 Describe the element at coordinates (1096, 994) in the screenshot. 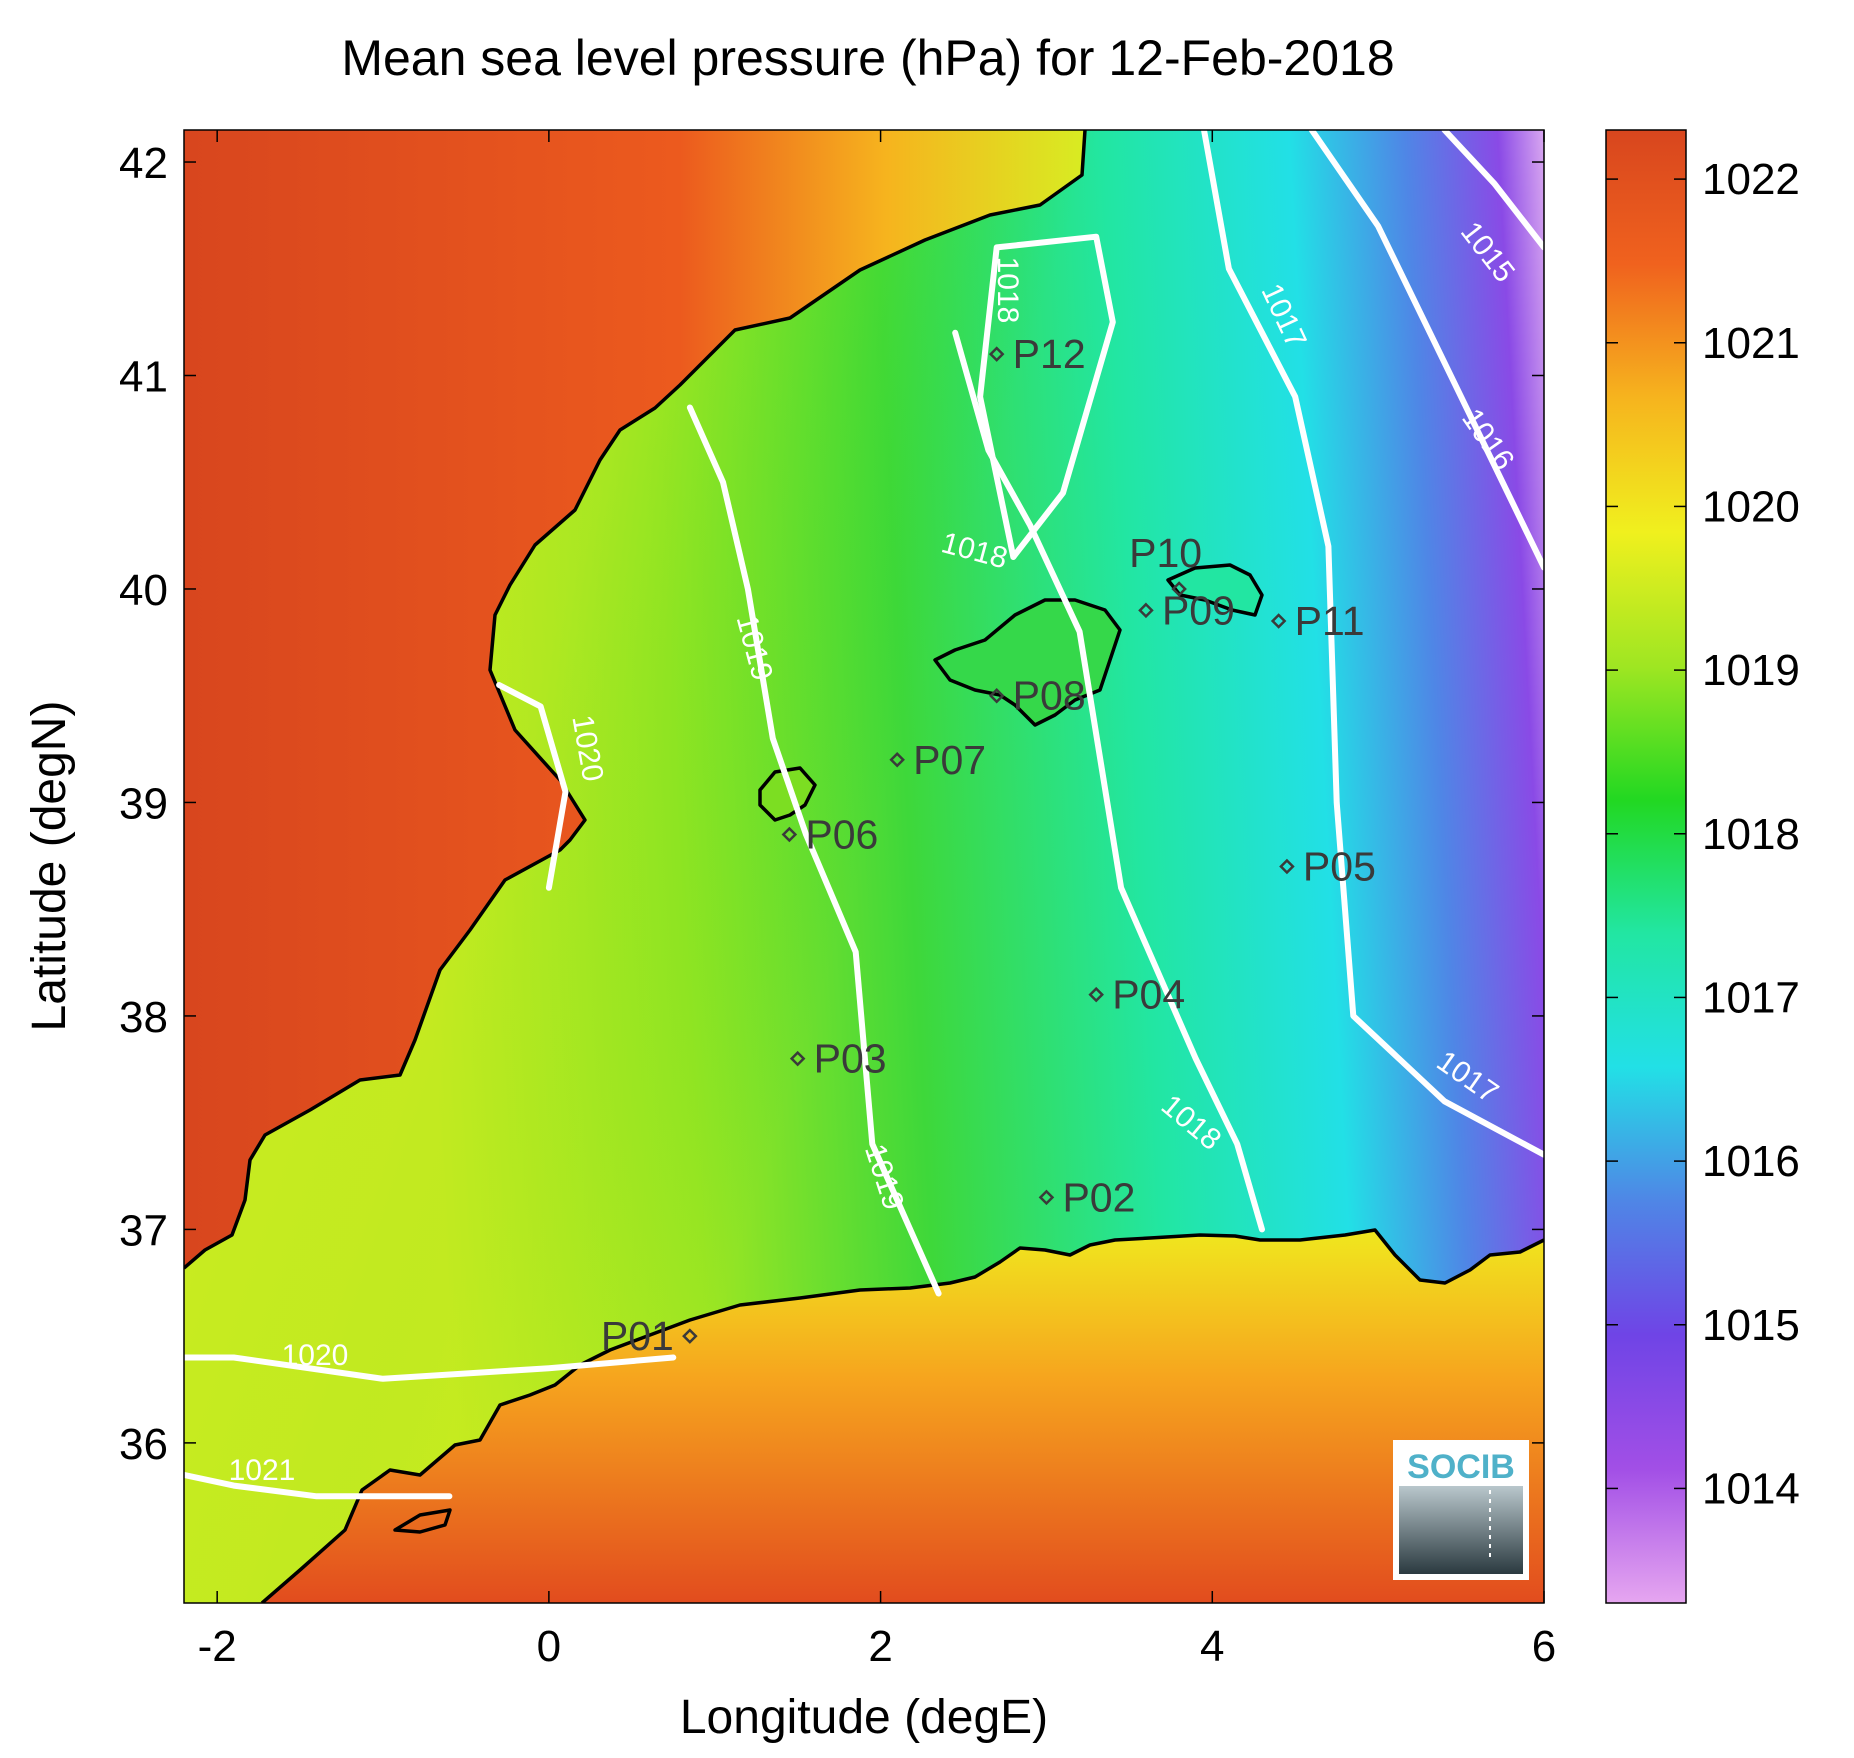

I see `station-marker-p04` at that location.